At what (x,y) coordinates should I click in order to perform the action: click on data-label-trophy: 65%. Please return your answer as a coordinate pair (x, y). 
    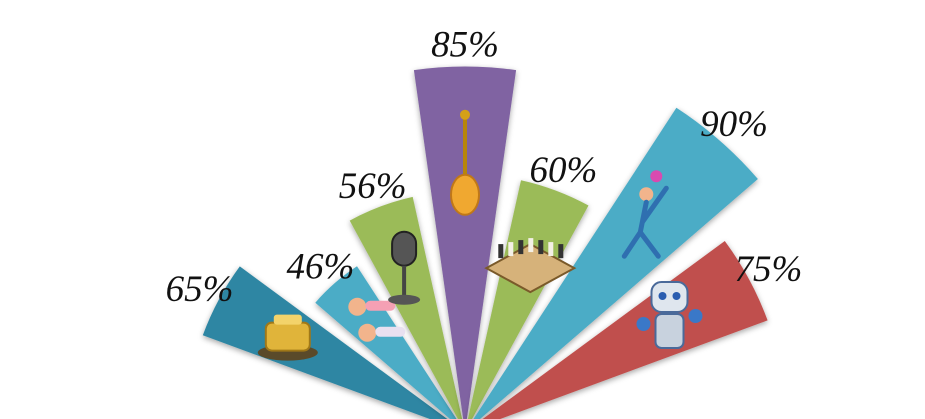
    Looking at the image, I should click on (200, 289).